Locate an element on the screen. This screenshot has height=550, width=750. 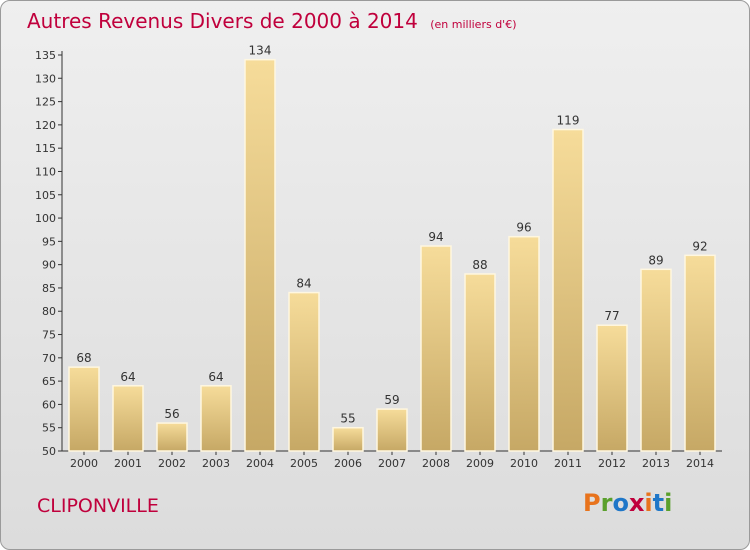
bar-2013 is located at coordinates (656, 360).